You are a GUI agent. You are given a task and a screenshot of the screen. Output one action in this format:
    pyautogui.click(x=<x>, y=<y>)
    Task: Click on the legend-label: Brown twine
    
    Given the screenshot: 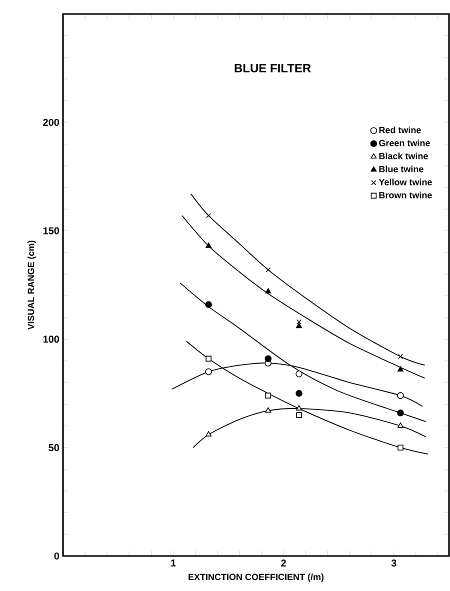 What is the action you would take?
    pyautogui.click(x=405, y=195)
    